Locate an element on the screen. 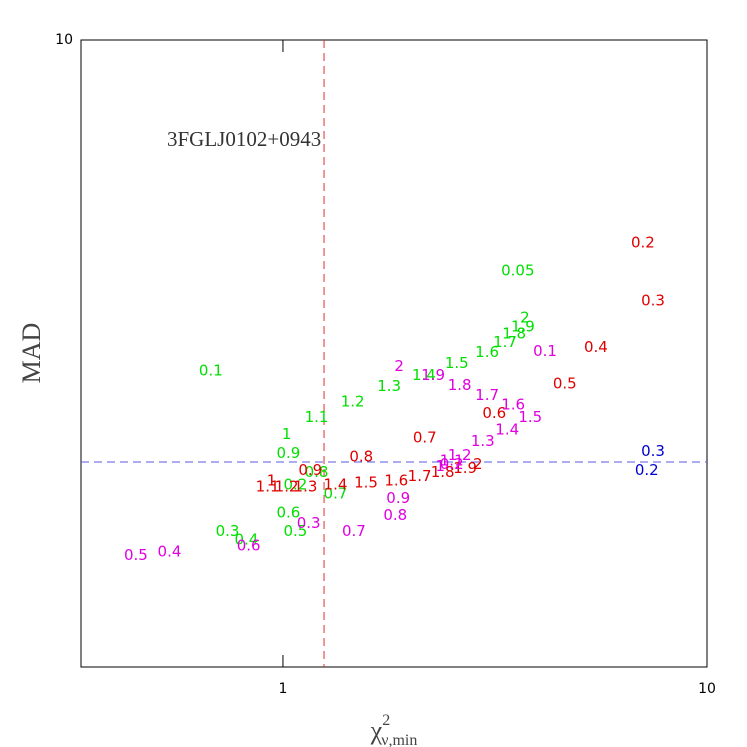 The width and height of the screenshot is (747, 747). y-axis-label: MAD is located at coordinates (31, 353).